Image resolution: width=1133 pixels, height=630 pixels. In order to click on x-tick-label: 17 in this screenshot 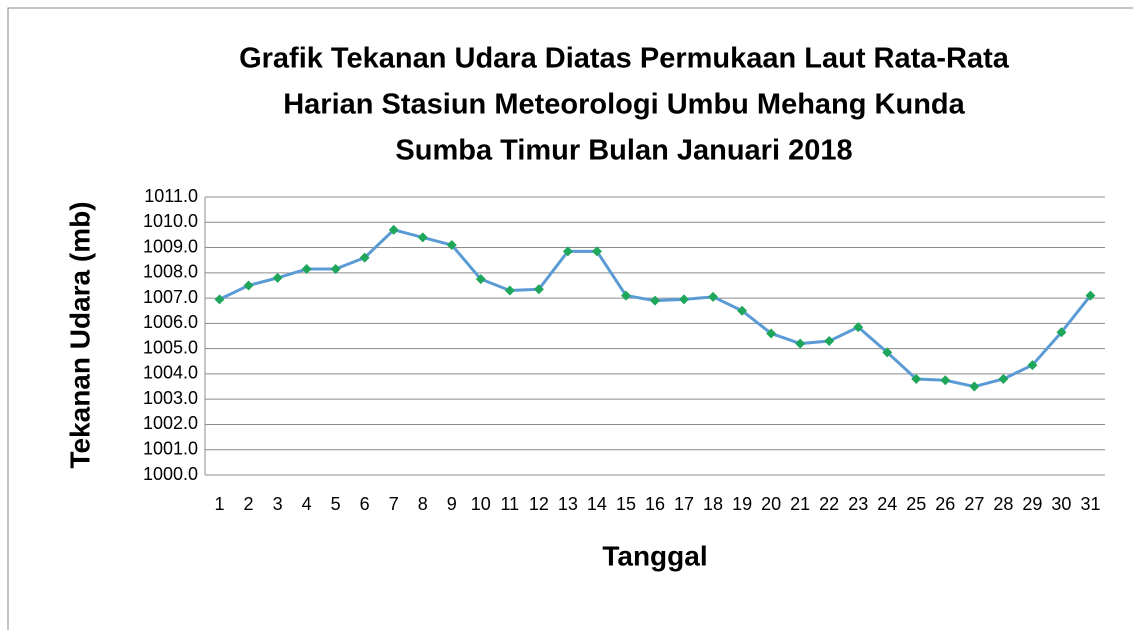, I will do `click(684, 504)`.